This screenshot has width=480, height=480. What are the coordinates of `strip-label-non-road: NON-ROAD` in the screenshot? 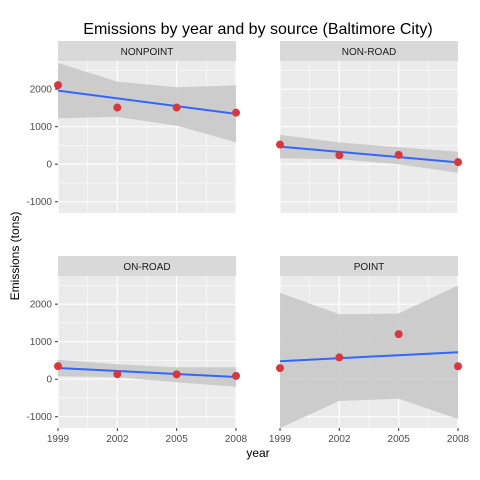 It's located at (369, 52).